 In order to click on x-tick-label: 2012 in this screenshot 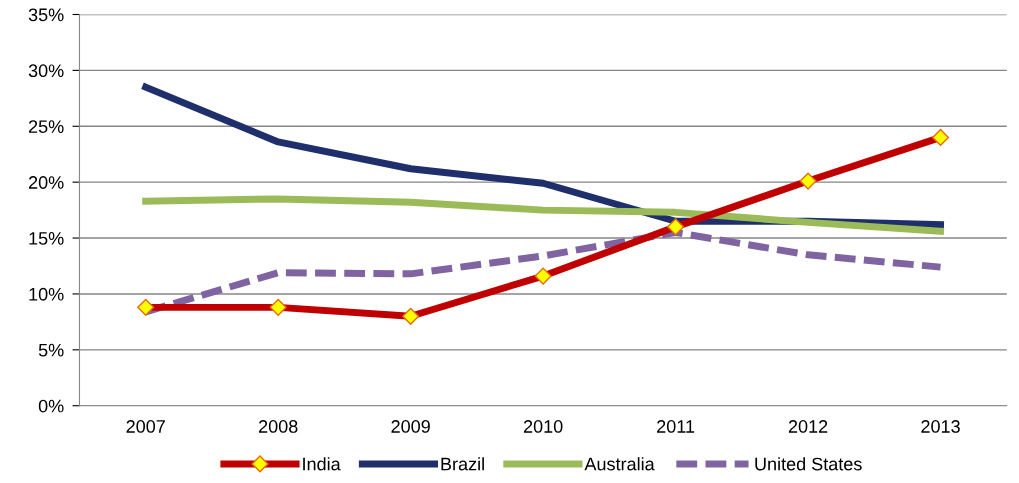, I will do `click(808, 426)`.